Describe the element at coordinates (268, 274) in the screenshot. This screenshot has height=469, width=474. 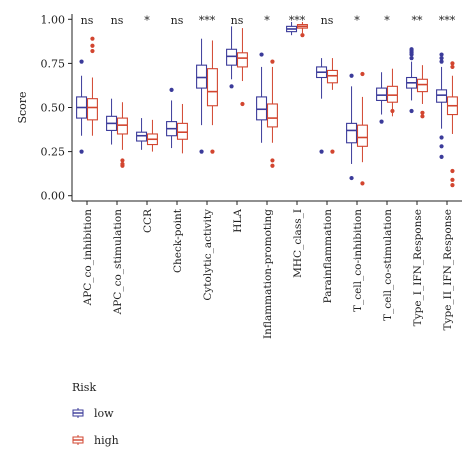
I see `x-tick-label: Inflammation-promoting` at that location.